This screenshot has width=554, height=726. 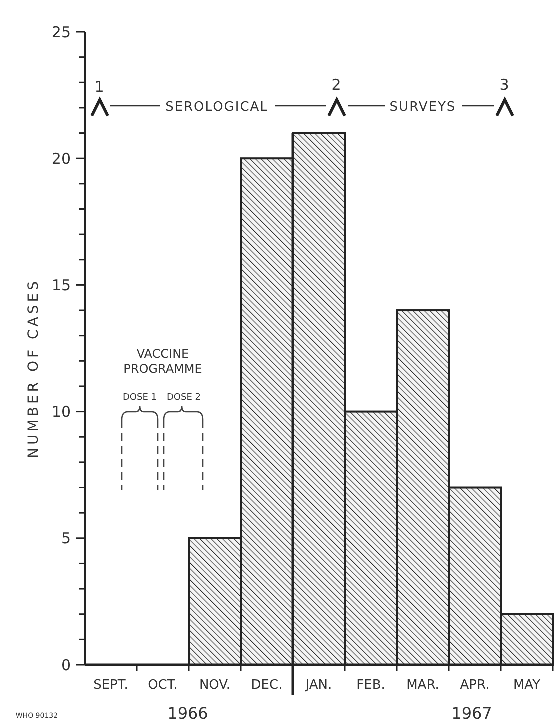 What do you see at coordinates (423, 685) in the screenshot?
I see `x-tick-label: MAR.` at bounding box center [423, 685].